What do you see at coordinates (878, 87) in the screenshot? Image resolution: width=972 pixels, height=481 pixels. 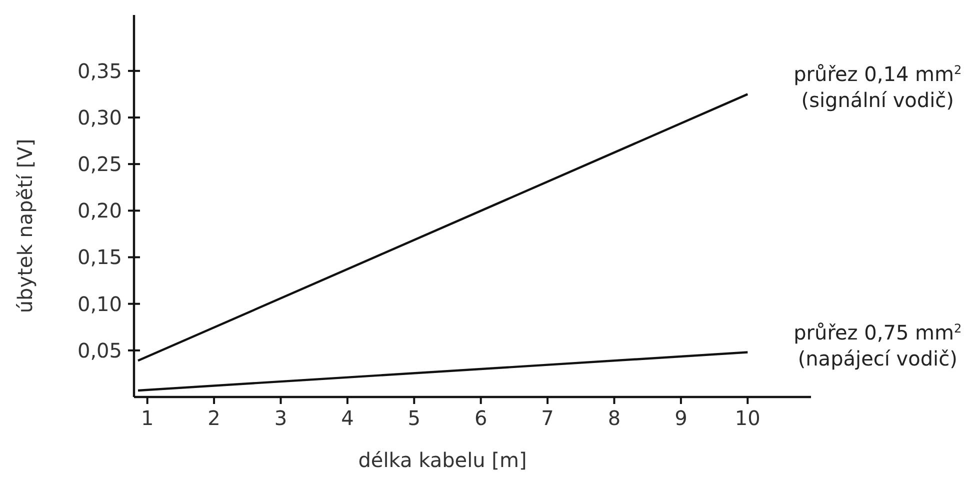 I see `text: průřez 0,14 mm$^{2}$ (signální vodič)` at bounding box center [878, 87].